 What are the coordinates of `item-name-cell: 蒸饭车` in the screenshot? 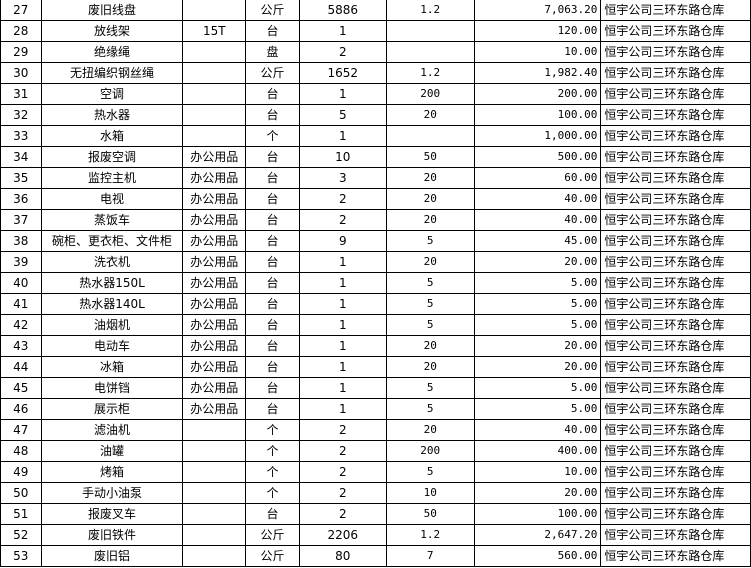 It's located at (112, 220).